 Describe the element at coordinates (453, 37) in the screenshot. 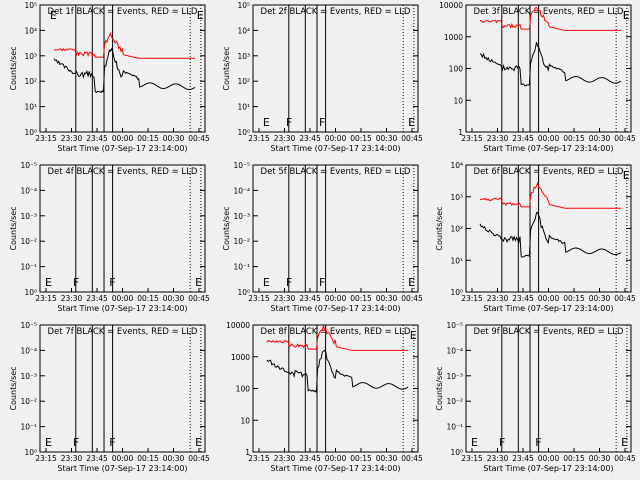

I see `y-tick-label: 1000` at that location.